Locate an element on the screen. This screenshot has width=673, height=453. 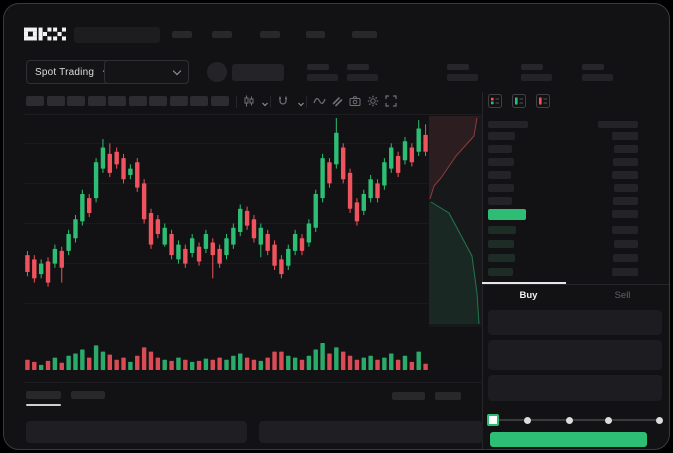
tab-sell: Sell is located at coordinates (622, 295).